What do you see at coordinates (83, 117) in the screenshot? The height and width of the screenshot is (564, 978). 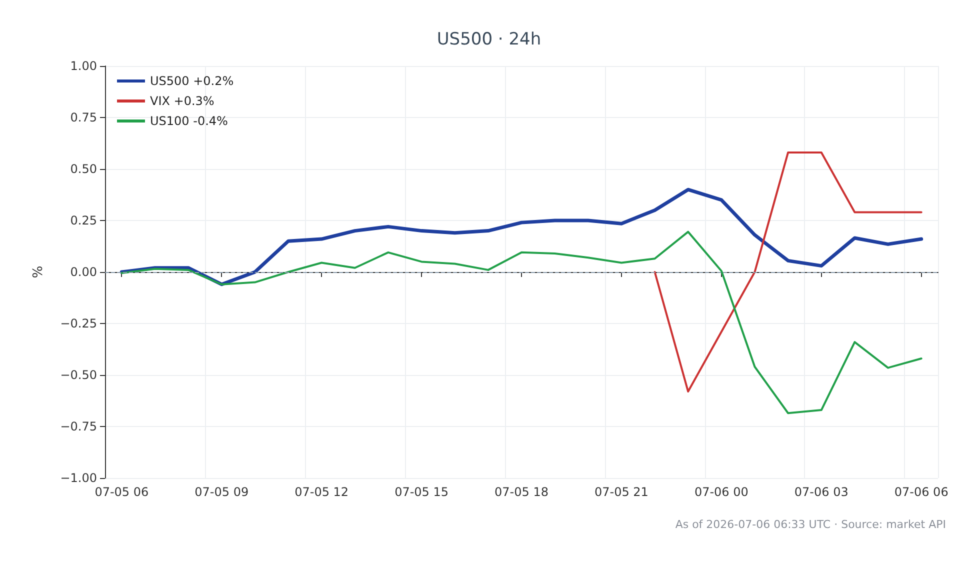 I see `y-tick-label: 0.75` at bounding box center [83, 117].